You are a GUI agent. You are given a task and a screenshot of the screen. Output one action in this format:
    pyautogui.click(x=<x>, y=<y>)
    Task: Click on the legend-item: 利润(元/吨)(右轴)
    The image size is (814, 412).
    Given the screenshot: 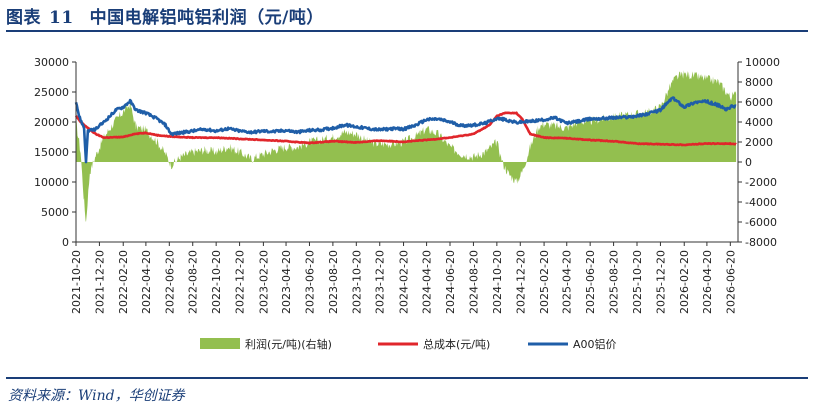 What is the action you would take?
    pyautogui.click(x=266, y=344)
    